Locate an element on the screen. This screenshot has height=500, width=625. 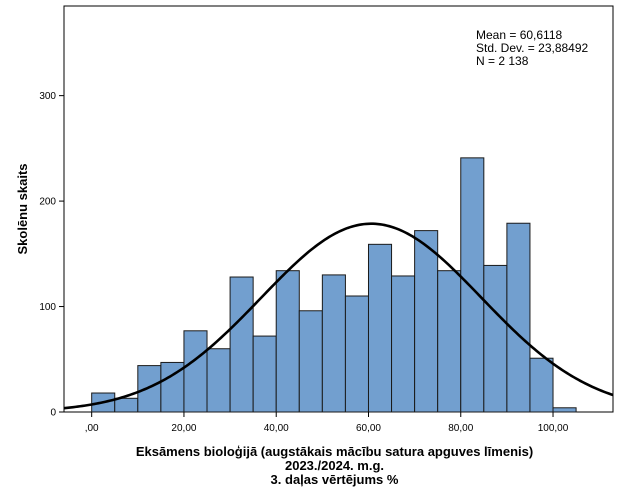
y-axis-ticks: 0 100 200 300 is located at coordinates (51, 255).